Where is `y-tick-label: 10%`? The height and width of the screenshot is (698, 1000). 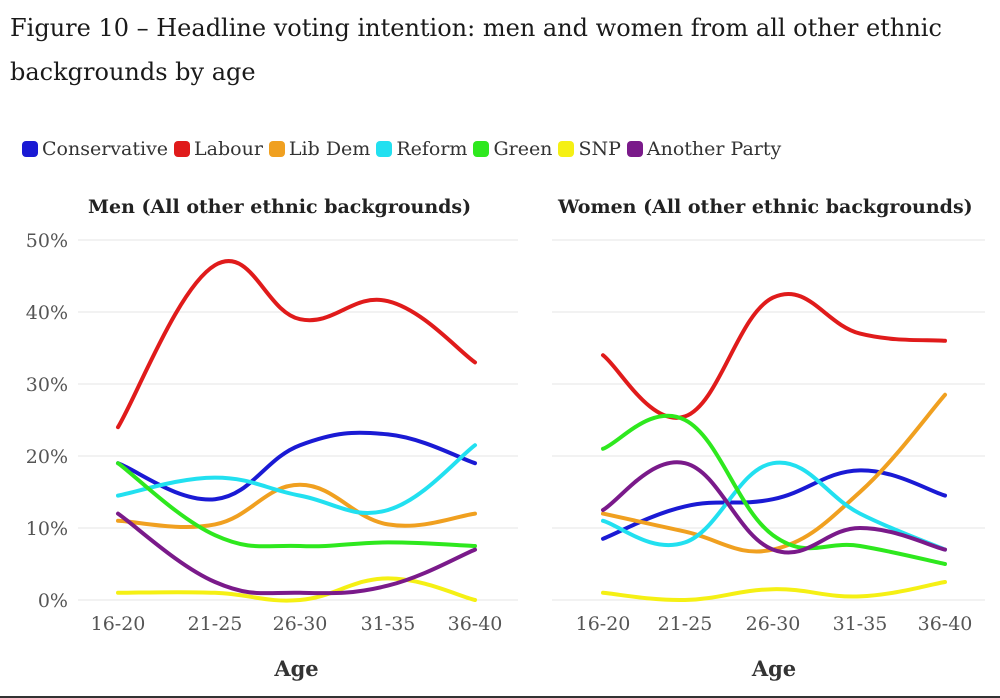 y-tick-label: 10% is located at coordinates (47, 529).